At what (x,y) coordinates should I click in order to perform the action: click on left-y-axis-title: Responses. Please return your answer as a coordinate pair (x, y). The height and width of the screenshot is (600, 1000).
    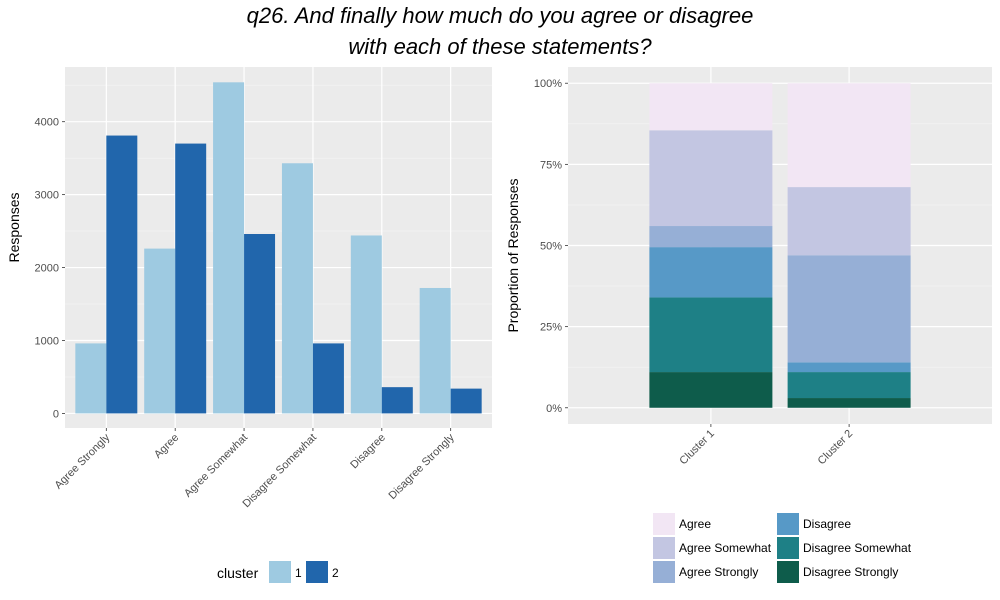
    Looking at the image, I should click on (14, 227).